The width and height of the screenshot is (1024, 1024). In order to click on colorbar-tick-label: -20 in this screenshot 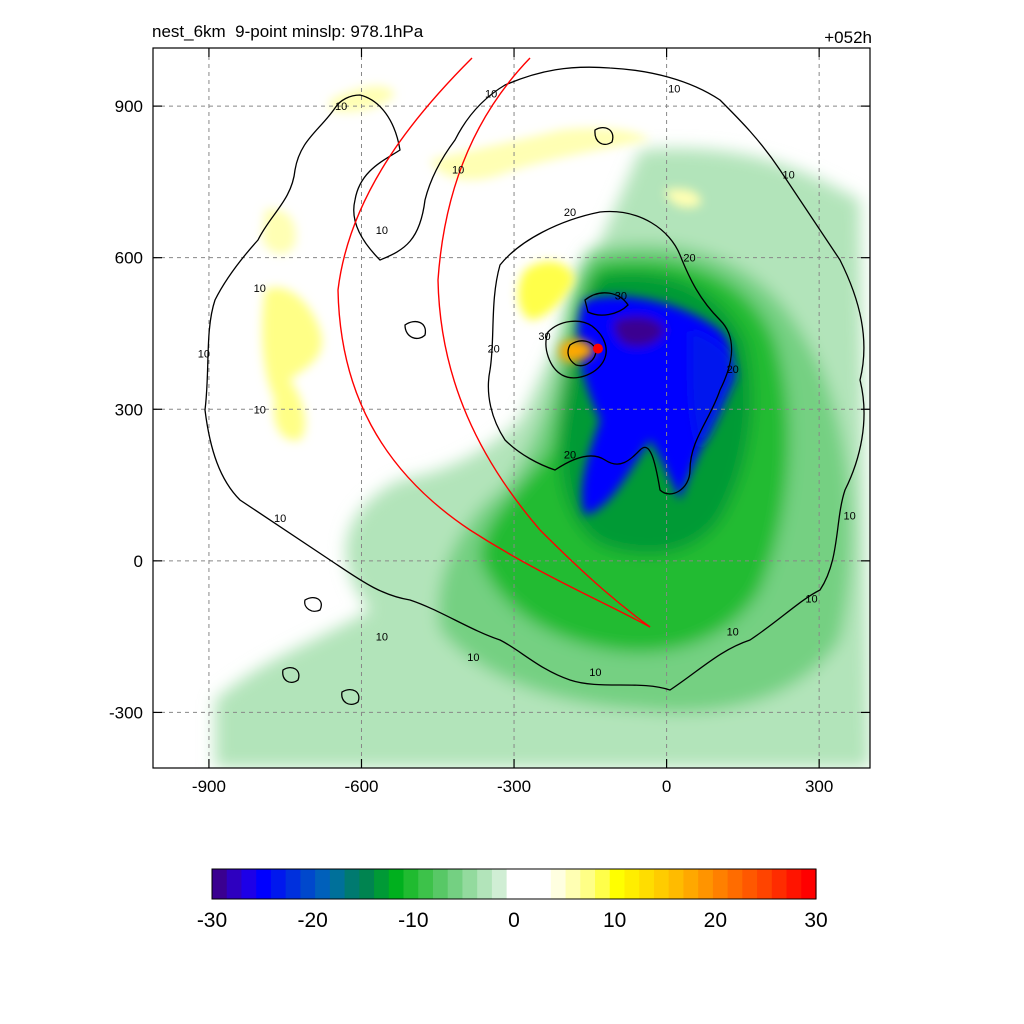, I will do `click(312, 920)`.